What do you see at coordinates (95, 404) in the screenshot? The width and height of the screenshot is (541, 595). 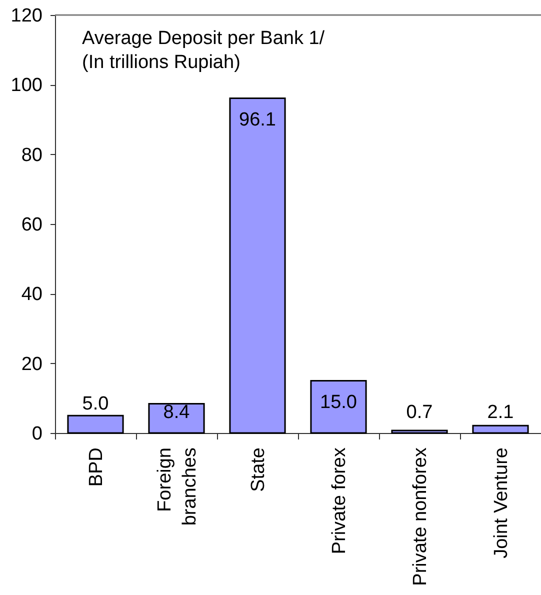 I see `data-label: 5.0` at bounding box center [95, 404].